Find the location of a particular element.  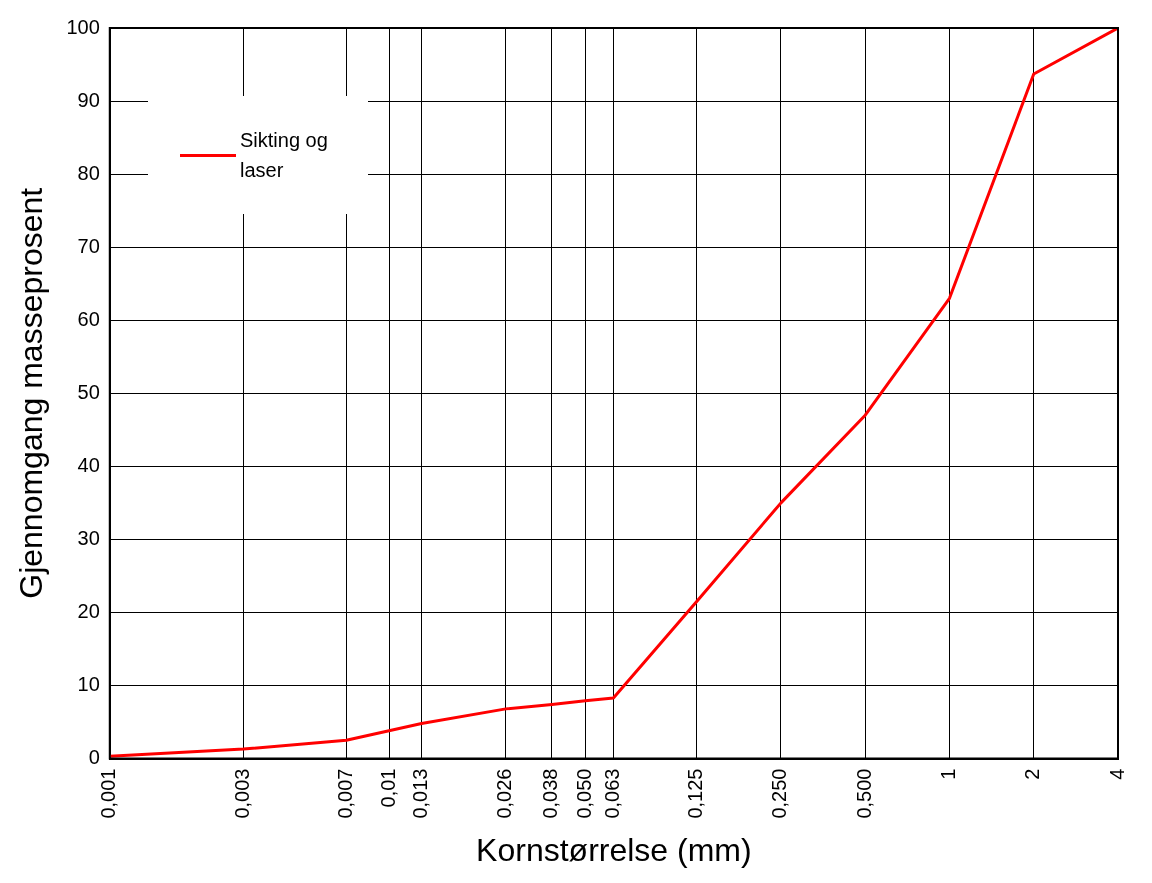

x-tick-label: 0,500 is located at coordinates (863, 793).